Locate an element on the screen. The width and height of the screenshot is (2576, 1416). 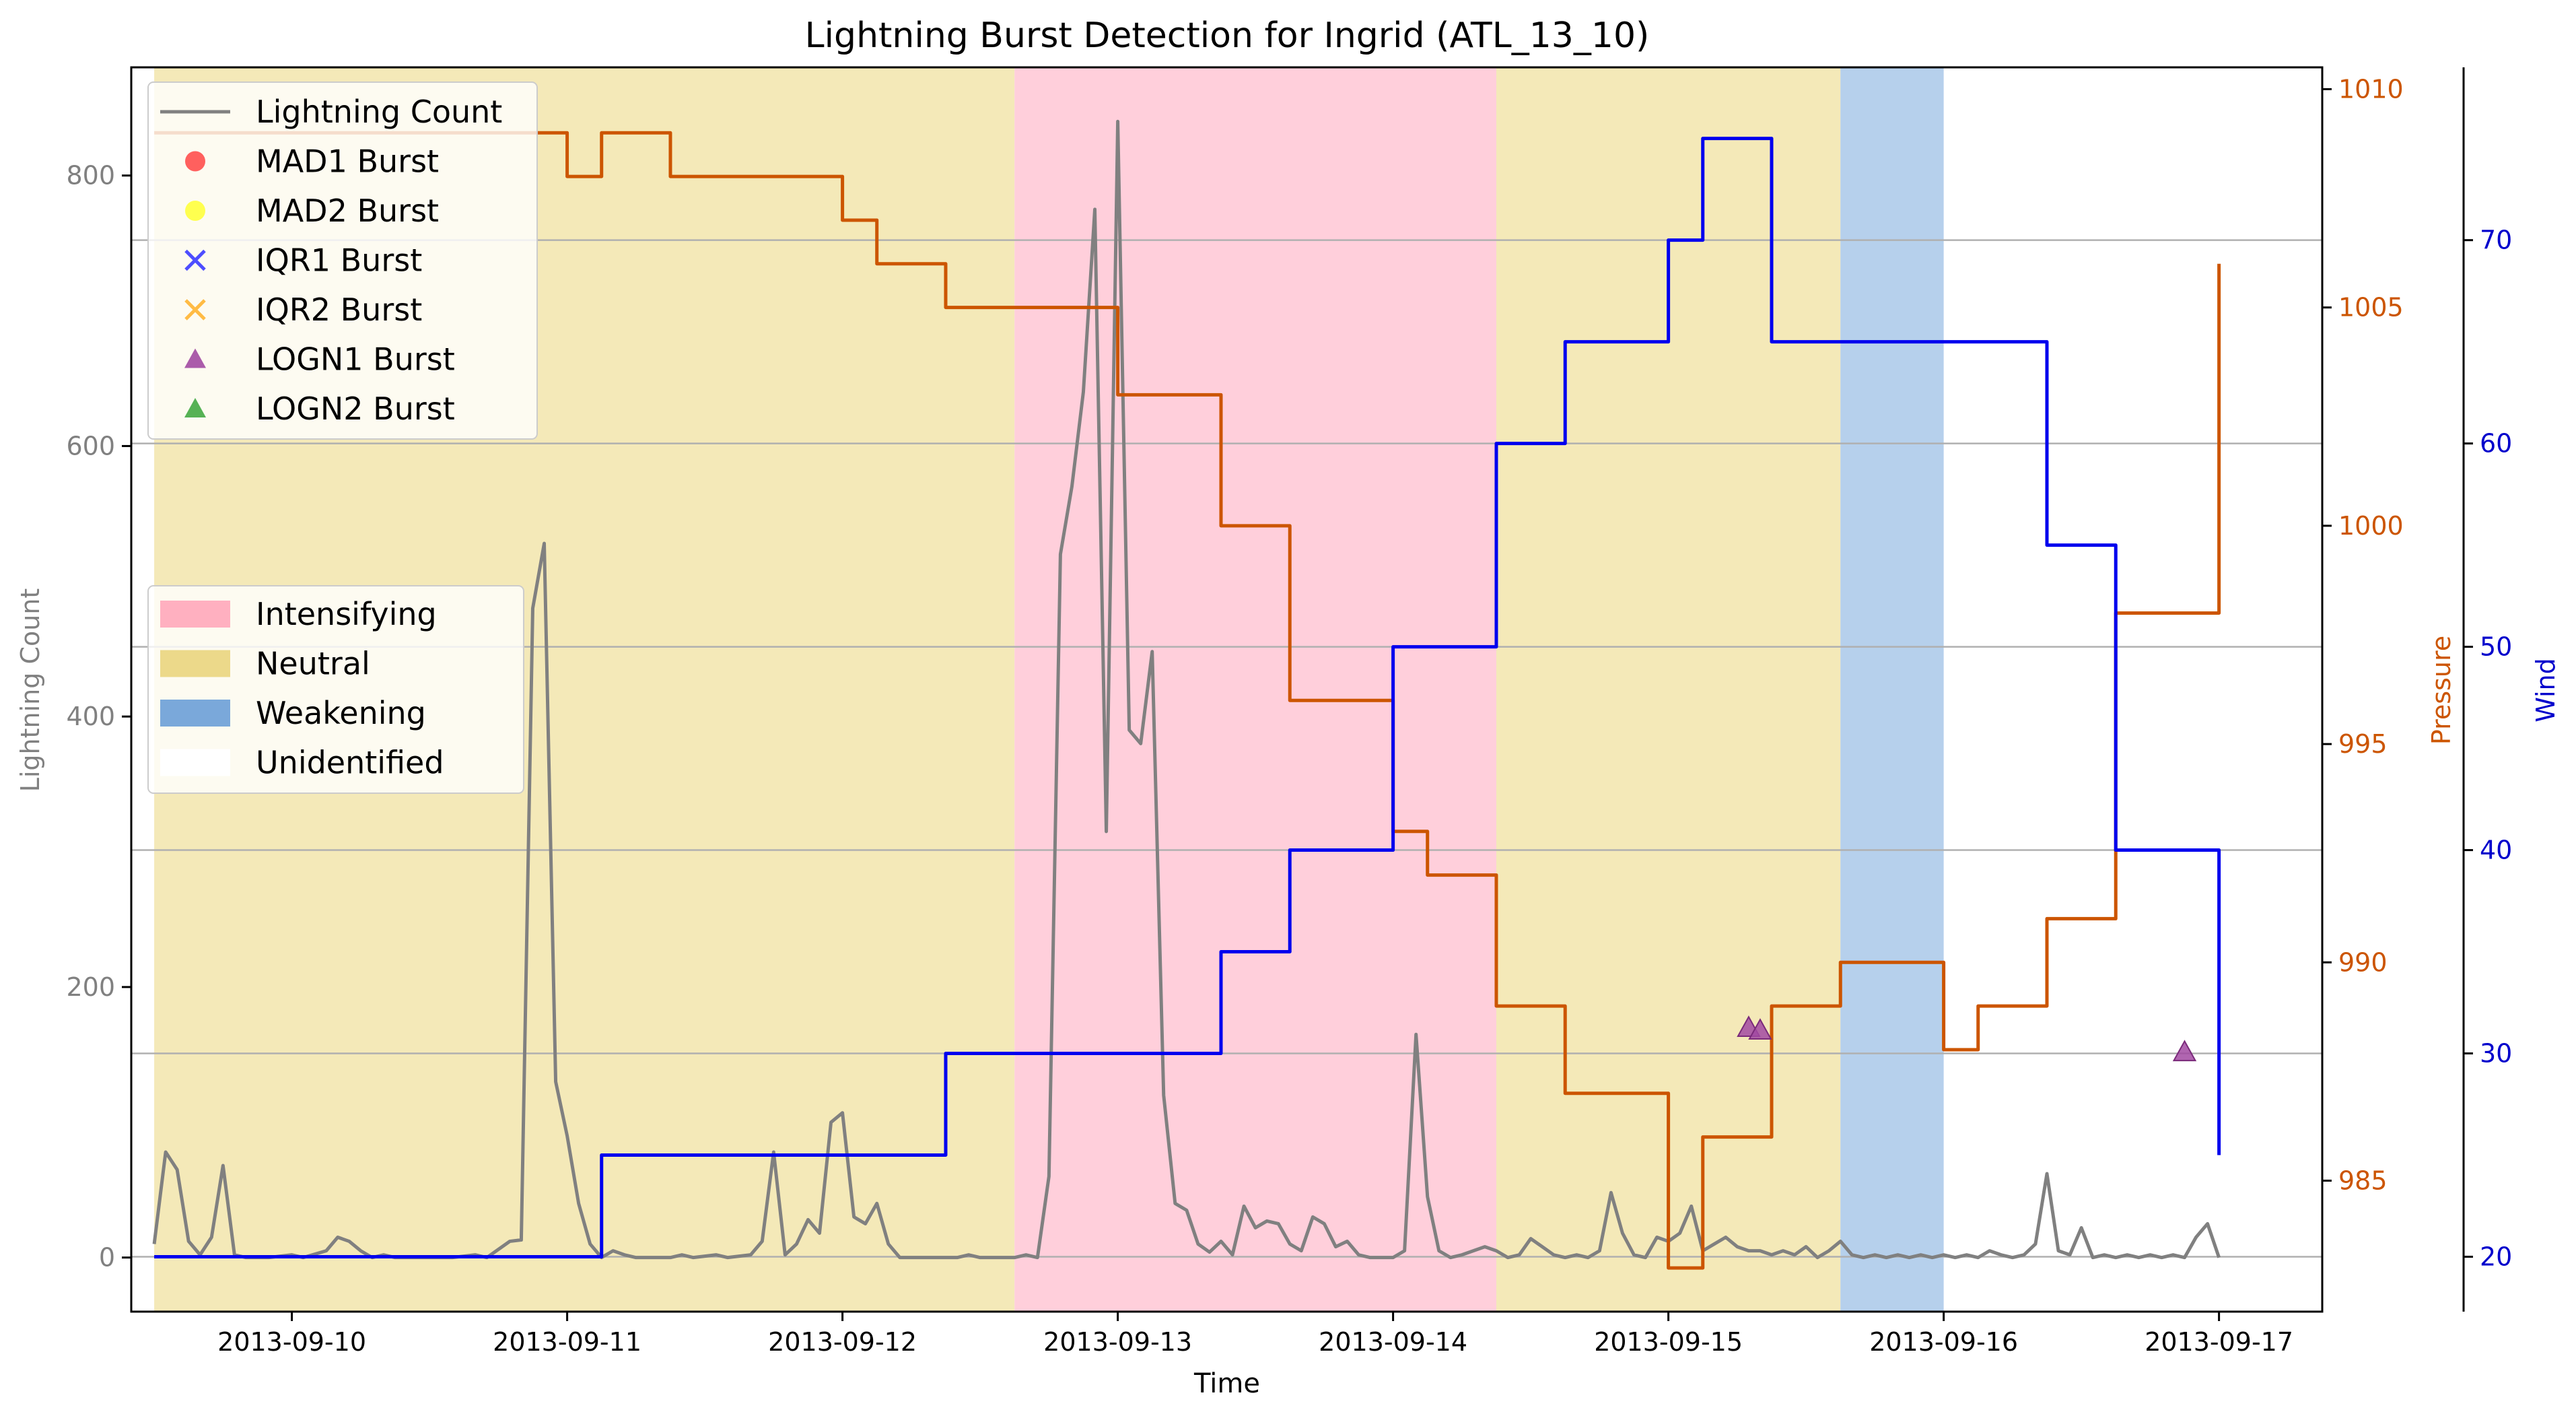
pressure-tick-label: 1000 is located at coordinates (2371, 526).